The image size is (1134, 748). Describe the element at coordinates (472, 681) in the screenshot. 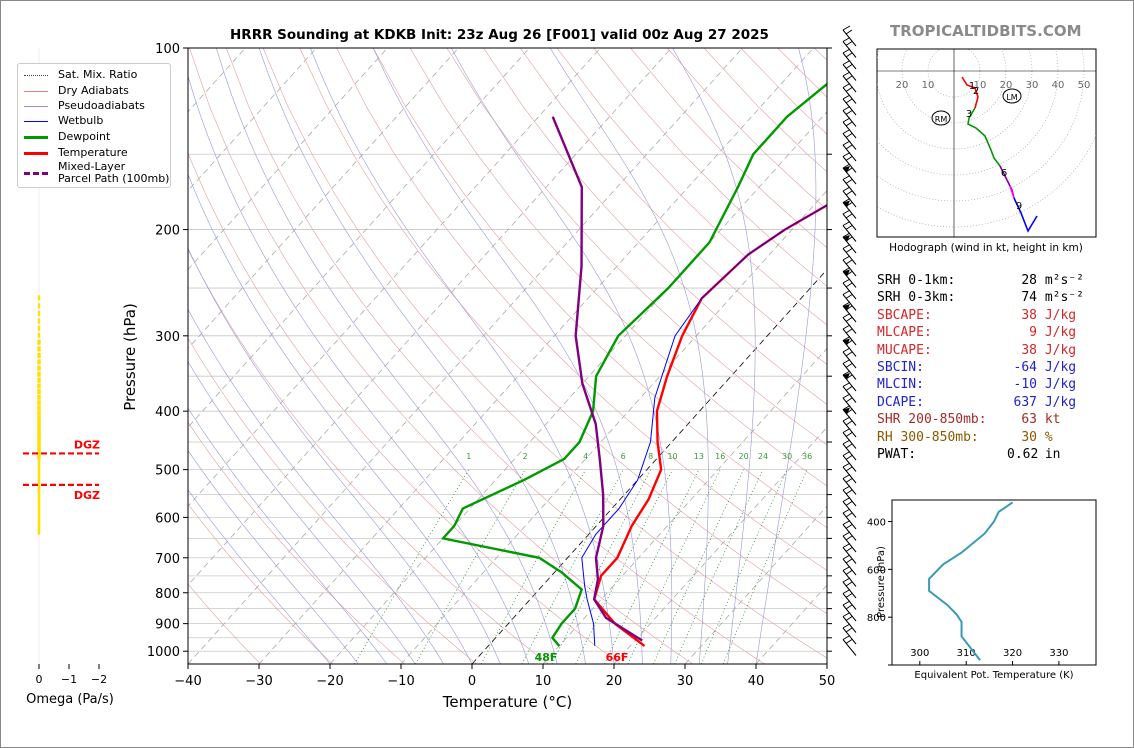

I see `x-tick-label: 0` at that location.